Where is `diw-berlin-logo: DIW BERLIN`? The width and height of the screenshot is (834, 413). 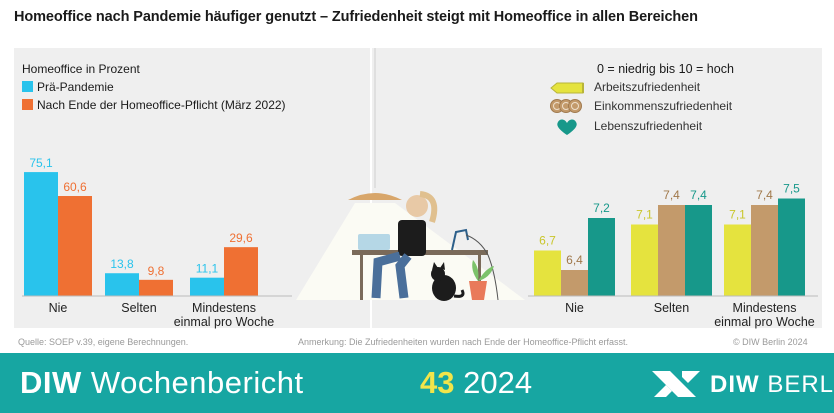 diw-berlin-logo: DIW BERLIN is located at coordinates (772, 384).